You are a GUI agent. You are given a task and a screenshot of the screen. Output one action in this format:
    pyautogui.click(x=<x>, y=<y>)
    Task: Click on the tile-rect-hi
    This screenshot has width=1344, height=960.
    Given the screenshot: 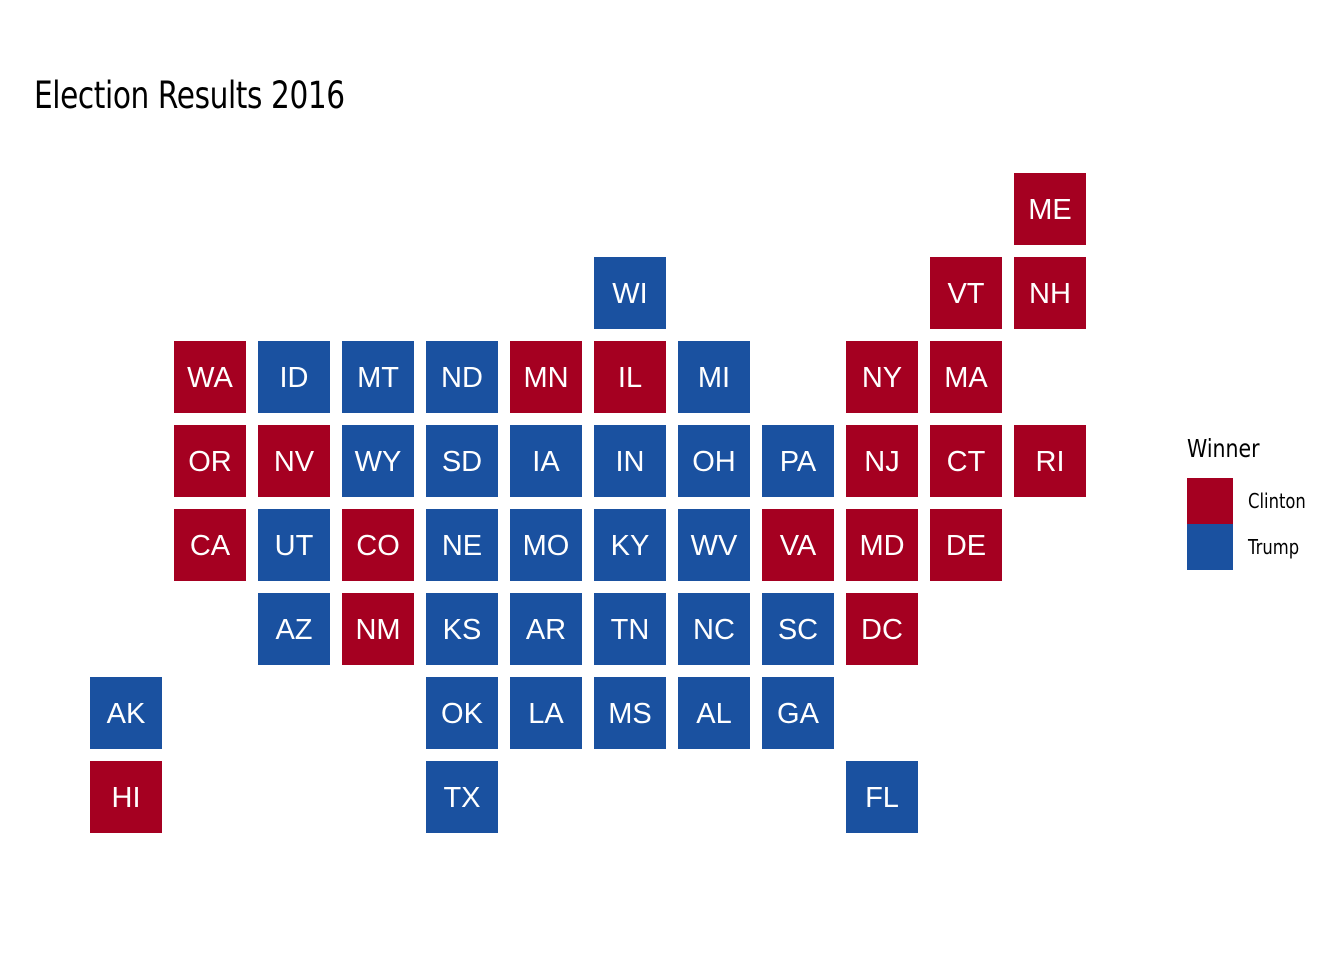 What is the action you would take?
    pyautogui.click(x=126, y=797)
    